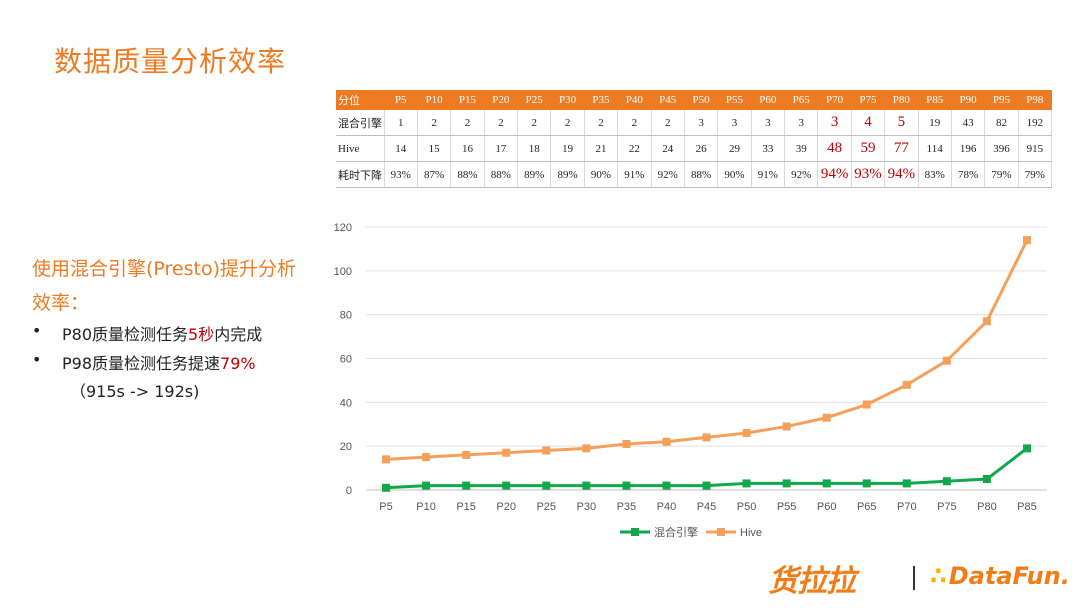 The height and width of the screenshot is (608, 1080). I want to click on table-cell: 78%, so click(968, 174).